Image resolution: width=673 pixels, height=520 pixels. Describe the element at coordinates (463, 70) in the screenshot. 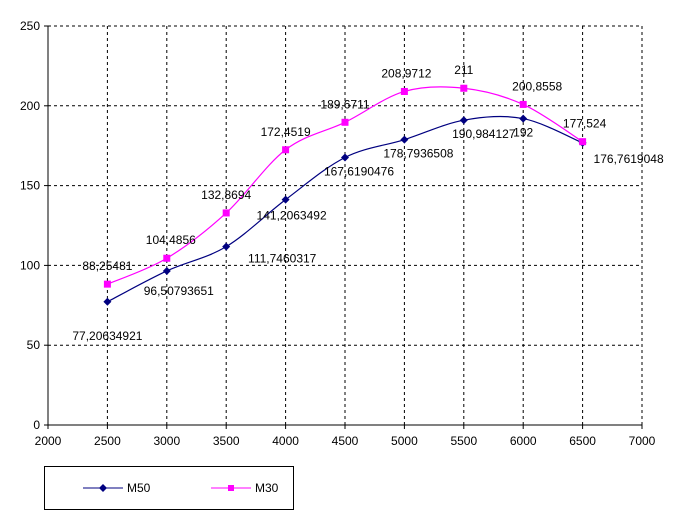

I see `data-label-m30: 211` at that location.